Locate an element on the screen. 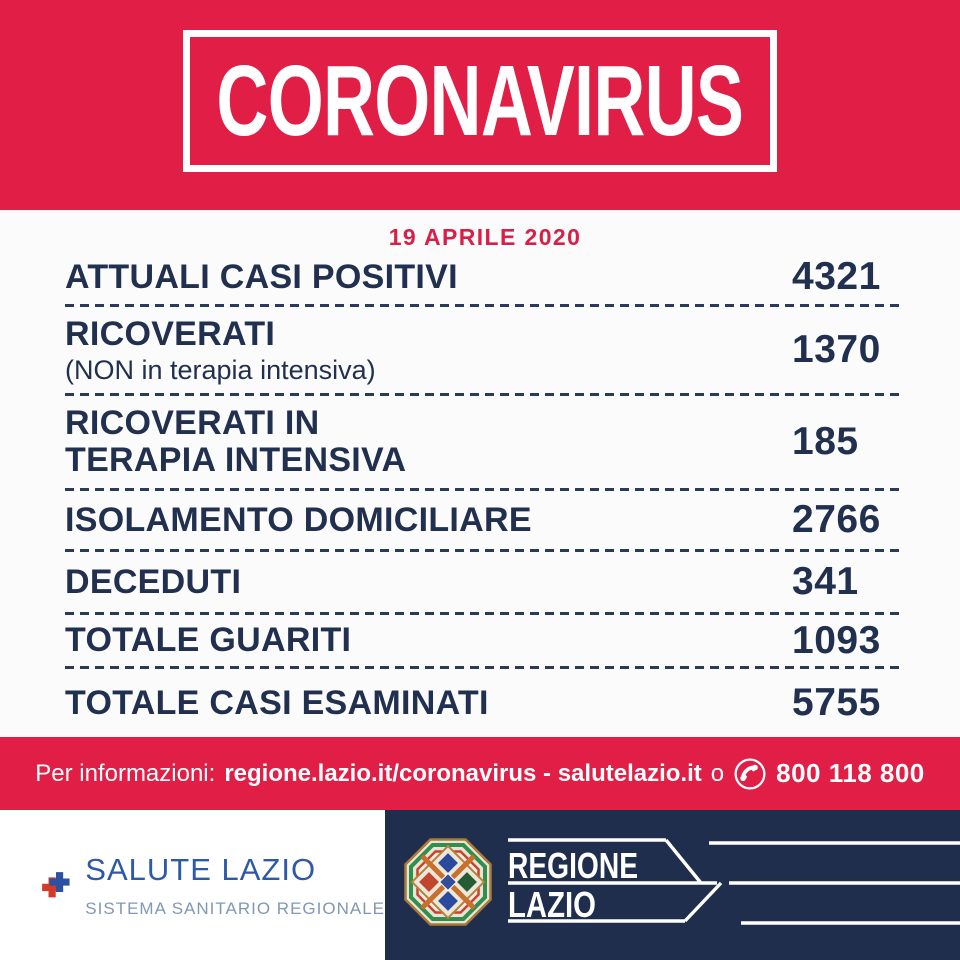 The width and height of the screenshot is (960, 960). stat-value: 1093 is located at coordinates (836, 640).